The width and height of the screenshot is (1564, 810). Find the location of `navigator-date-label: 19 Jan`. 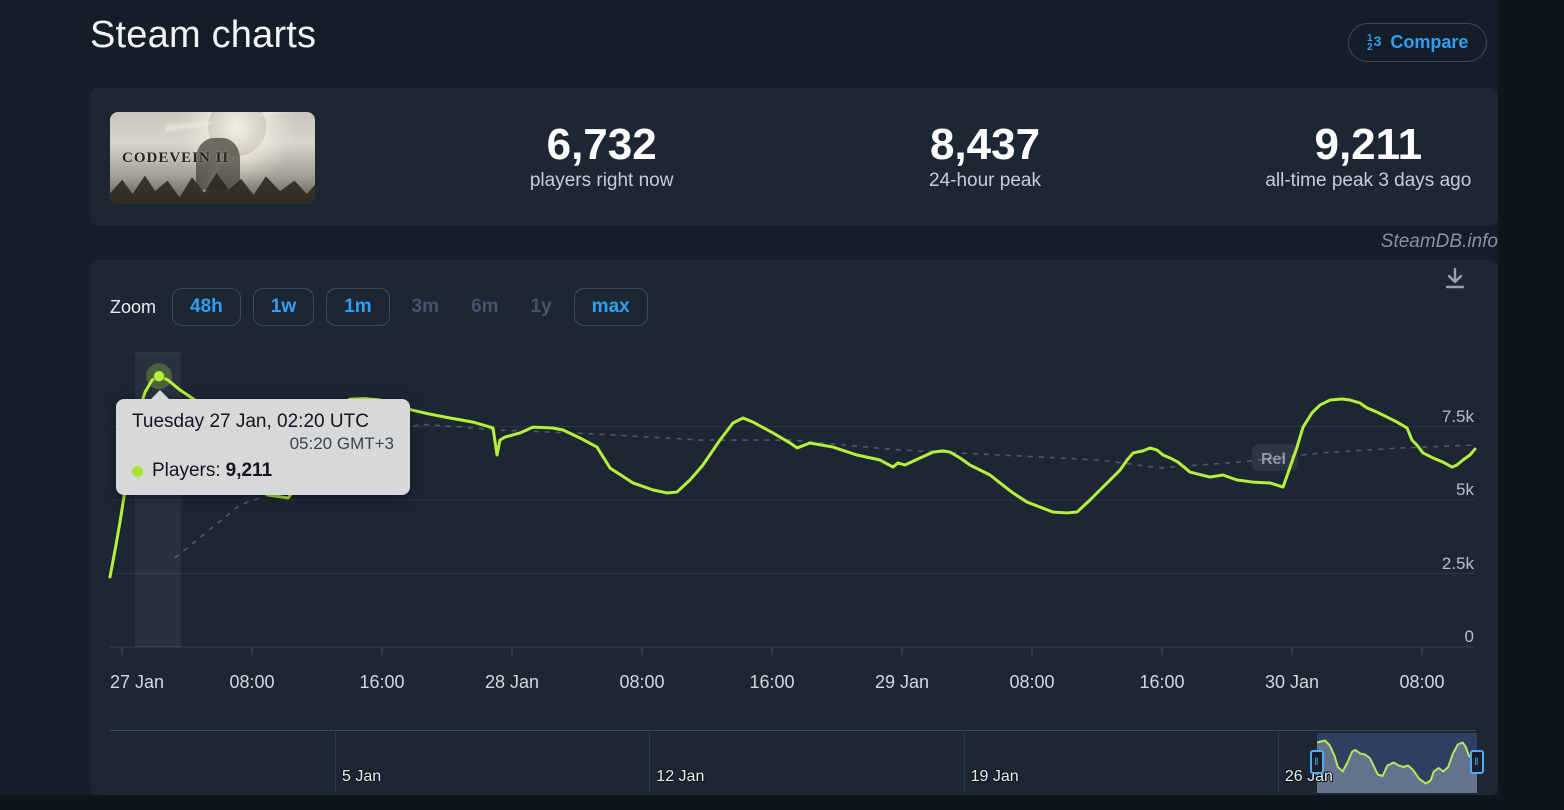

navigator-date-label: 19 Jan is located at coordinates (994, 776).